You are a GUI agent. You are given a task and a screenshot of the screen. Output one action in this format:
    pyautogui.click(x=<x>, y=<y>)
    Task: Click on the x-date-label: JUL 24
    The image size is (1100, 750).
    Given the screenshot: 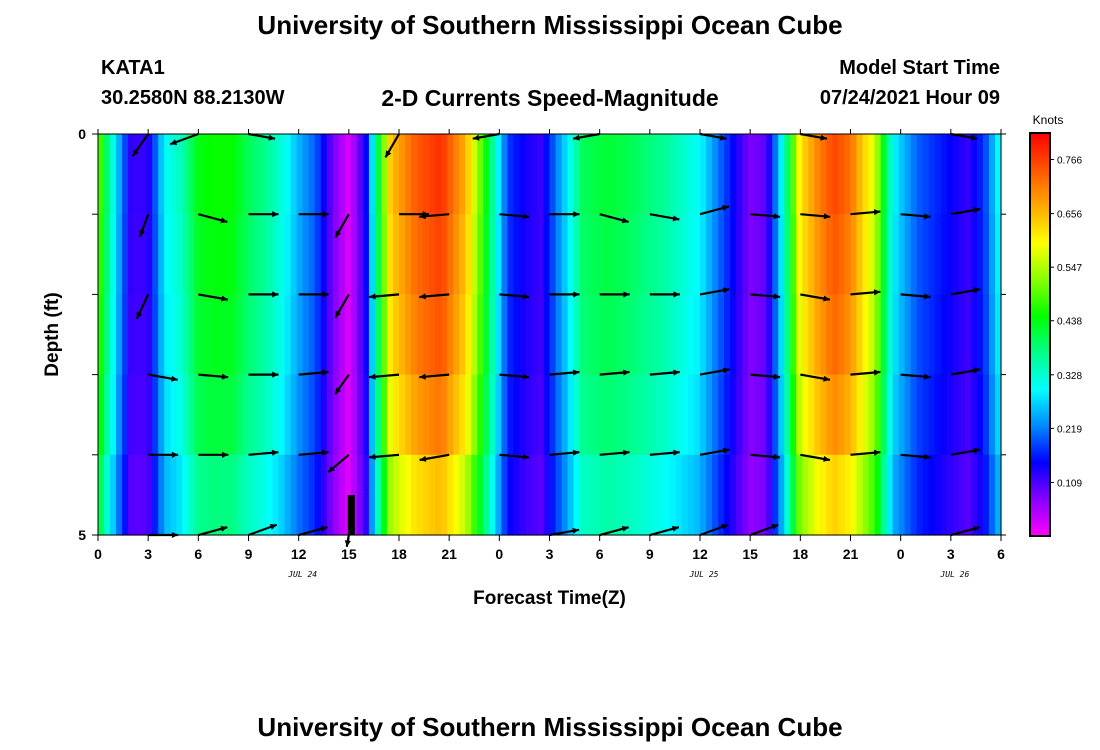 What is the action you would take?
    pyautogui.click(x=302, y=574)
    